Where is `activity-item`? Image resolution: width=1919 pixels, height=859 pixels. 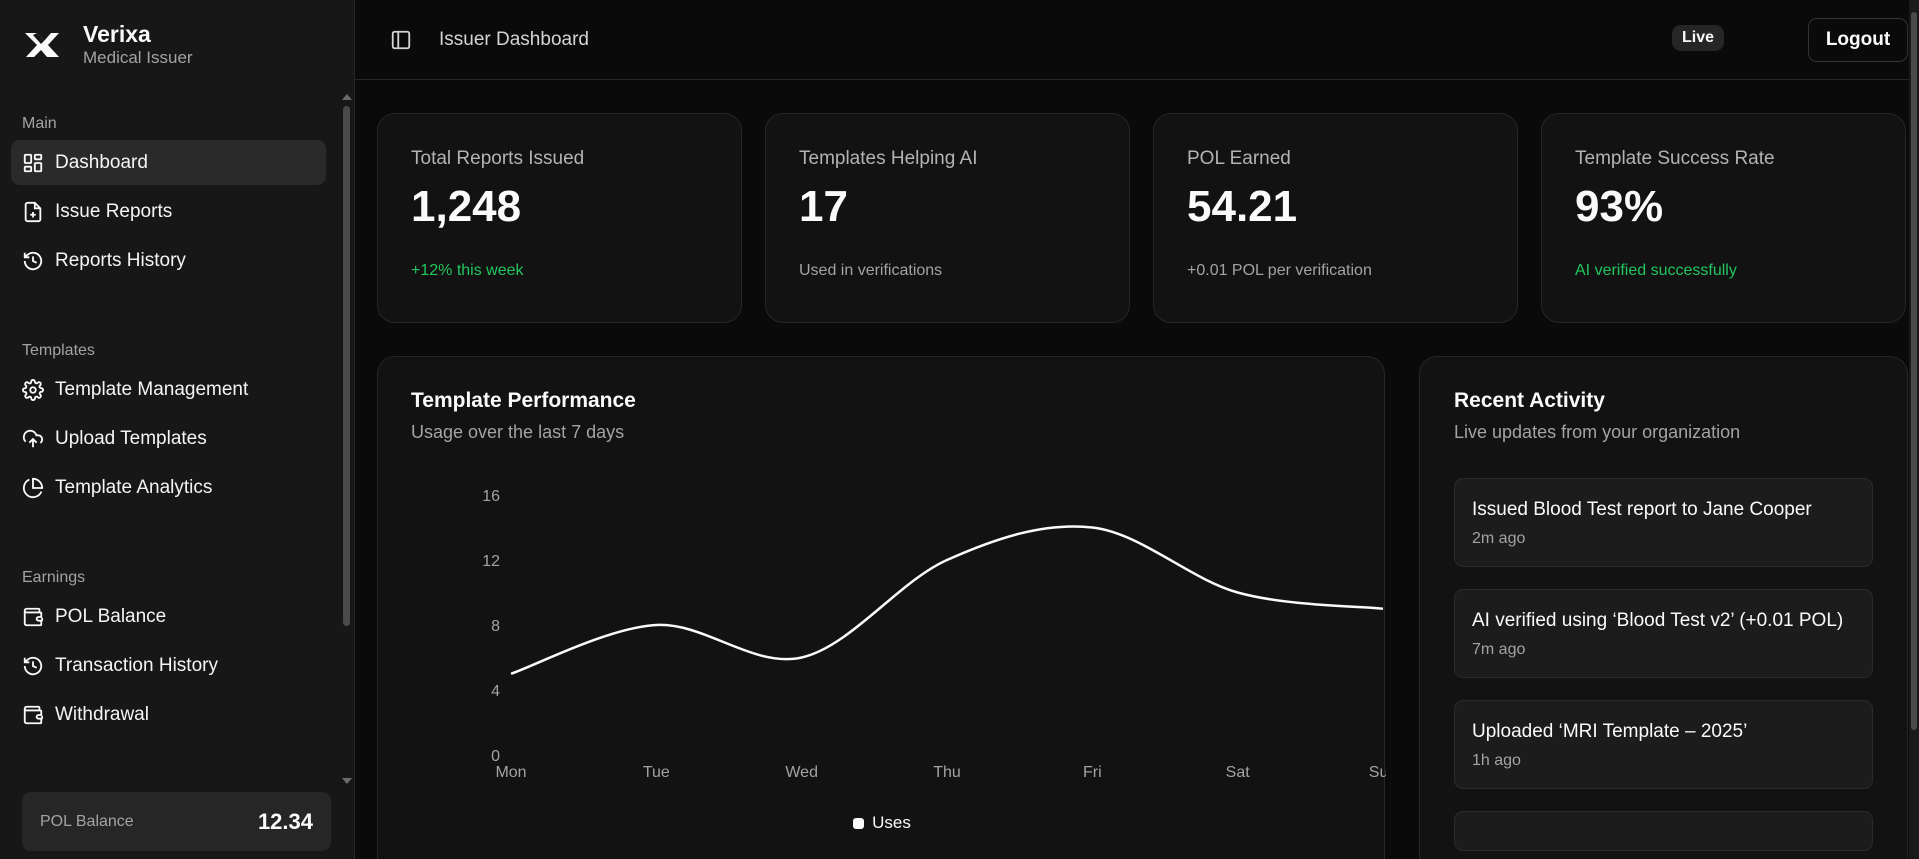 activity-item is located at coordinates (1663, 831).